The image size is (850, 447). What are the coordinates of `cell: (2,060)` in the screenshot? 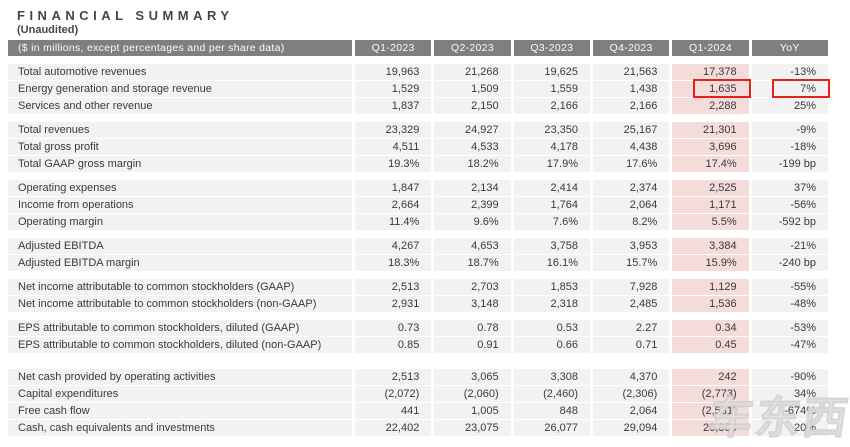 It's located at (472, 394).